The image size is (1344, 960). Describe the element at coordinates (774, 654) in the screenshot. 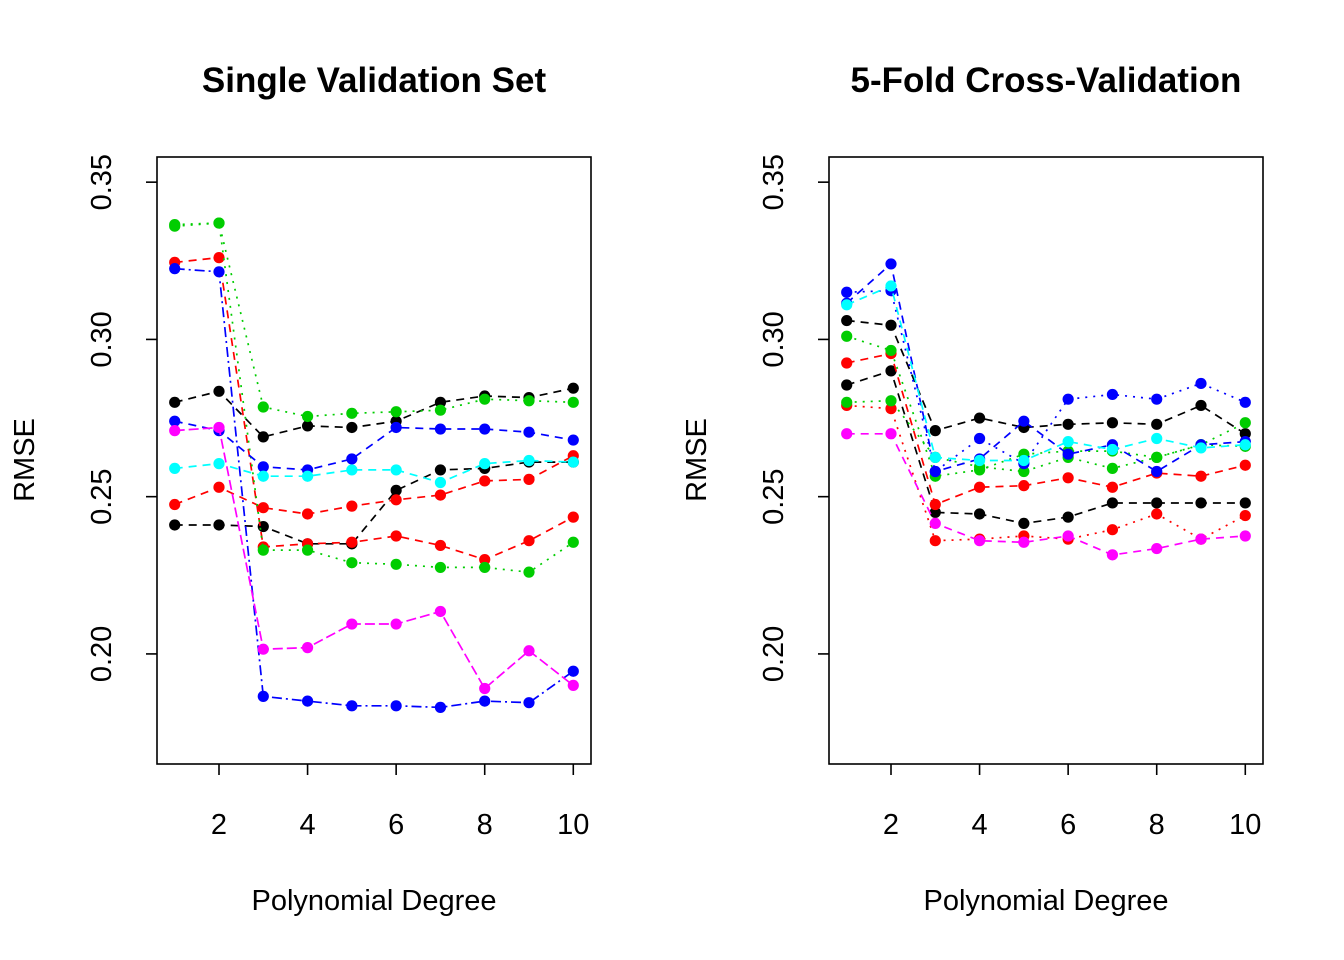

I see `y-tick-label: 0.20` at that location.